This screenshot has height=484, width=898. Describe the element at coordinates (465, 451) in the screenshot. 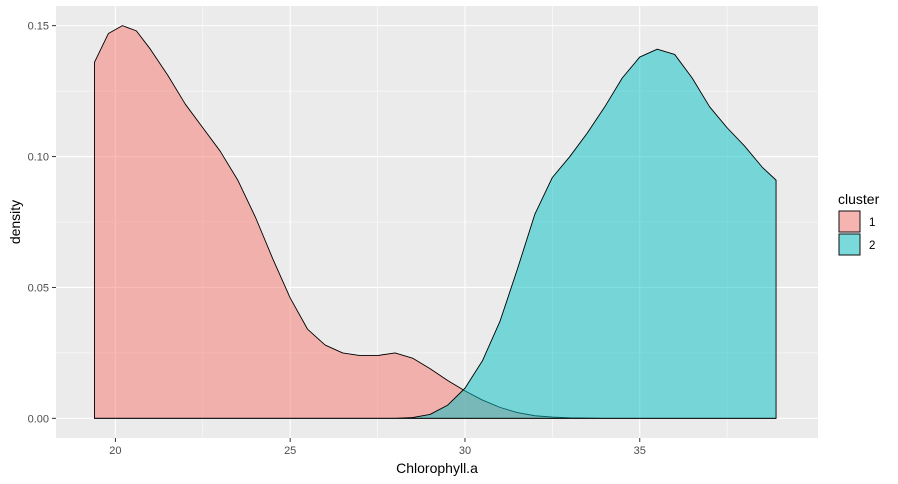

I see `x-tick-label: 30` at that location.